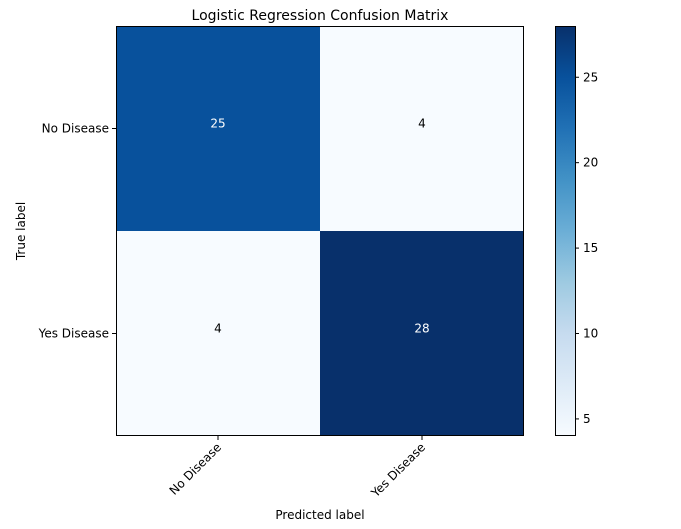 The width and height of the screenshot is (681, 529). I want to click on heatmap-cell-r1-c1, so click(422, 333).